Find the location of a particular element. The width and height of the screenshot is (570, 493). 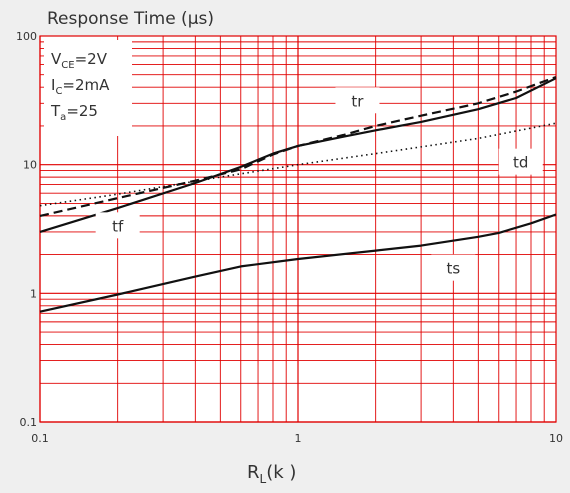

chart-title: Response Time (μs) is located at coordinates (130, 19).